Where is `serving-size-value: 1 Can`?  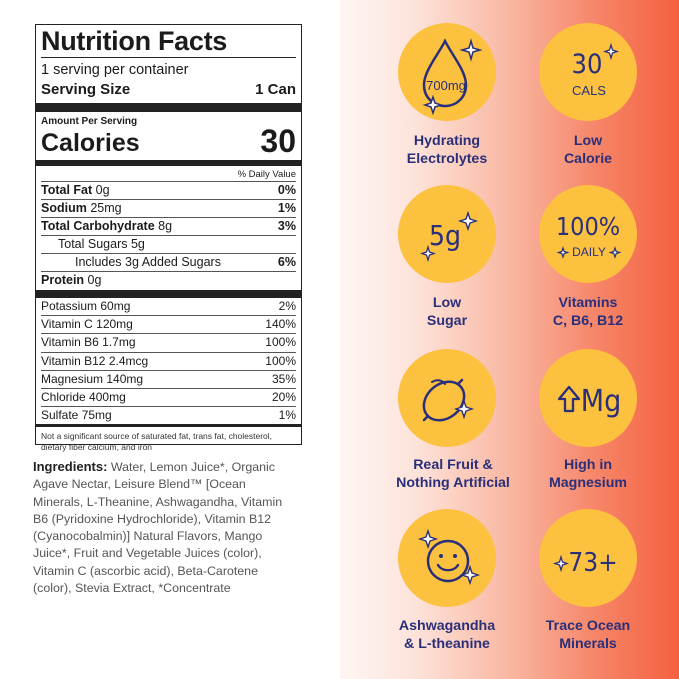
serving-size-value: 1 Can is located at coordinates (275, 89).